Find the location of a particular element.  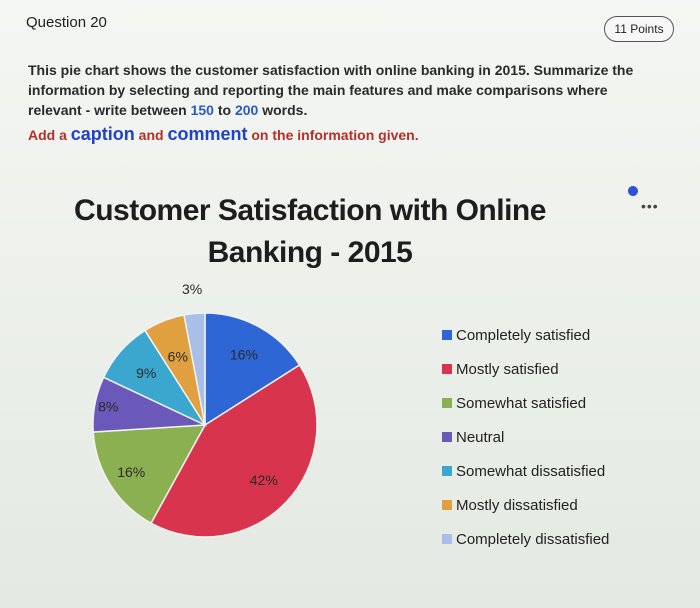

chart-title-line1: Customer Satisfaction with Online is located at coordinates (310, 210).